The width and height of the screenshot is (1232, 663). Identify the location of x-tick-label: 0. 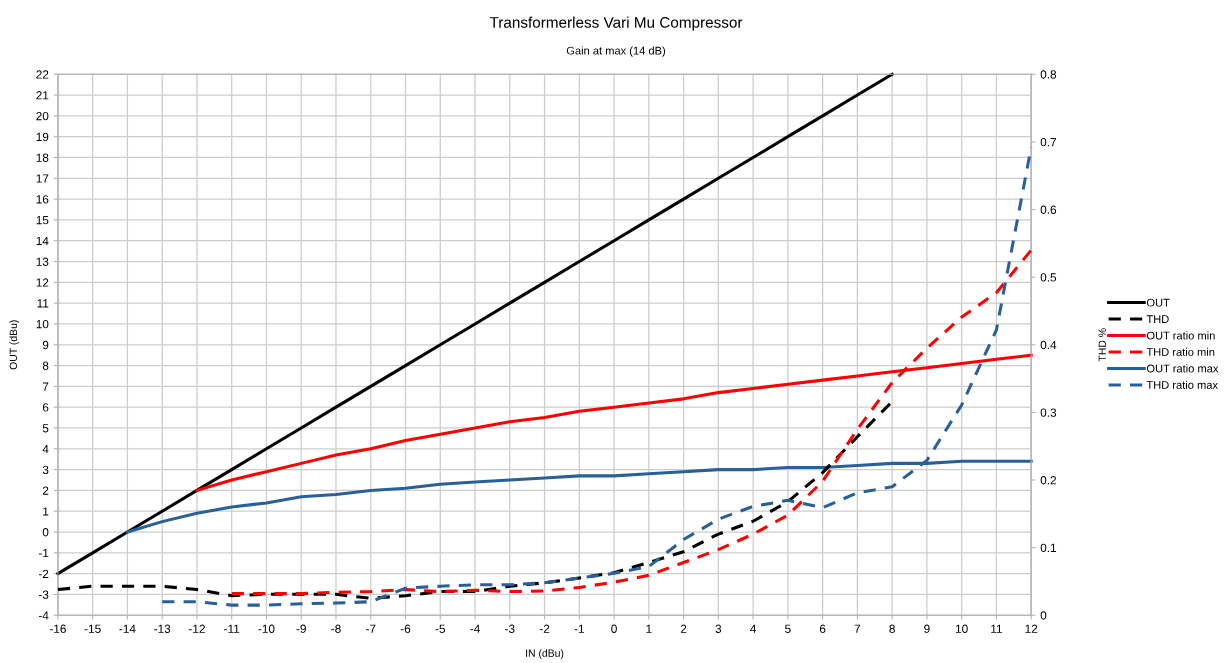
(614, 628).